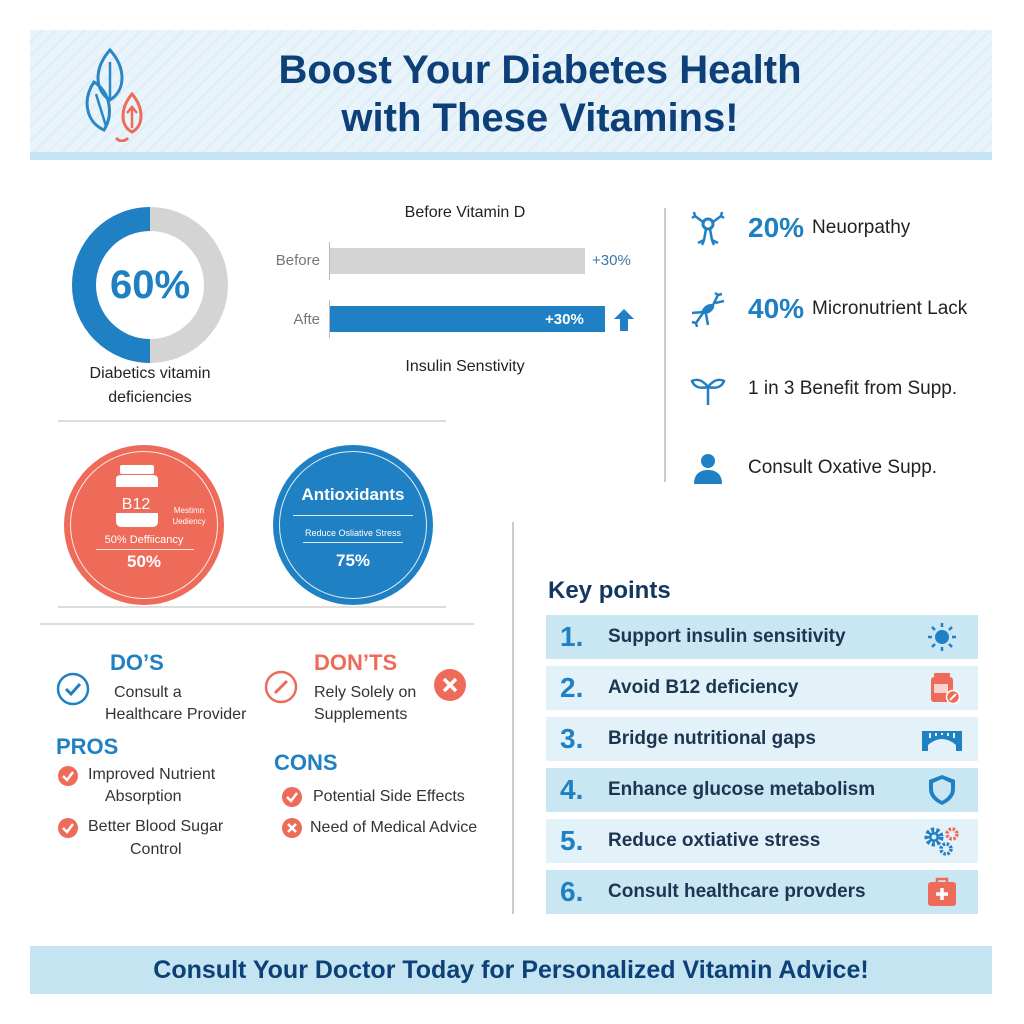 The width and height of the screenshot is (1024, 1024). I want to click on gears-icon, so click(941, 841).